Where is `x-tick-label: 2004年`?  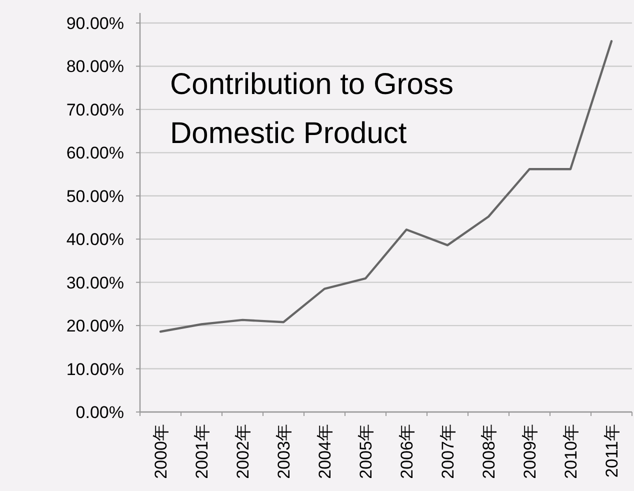 x-tick-label: 2004年 is located at coordinates (325, 451).